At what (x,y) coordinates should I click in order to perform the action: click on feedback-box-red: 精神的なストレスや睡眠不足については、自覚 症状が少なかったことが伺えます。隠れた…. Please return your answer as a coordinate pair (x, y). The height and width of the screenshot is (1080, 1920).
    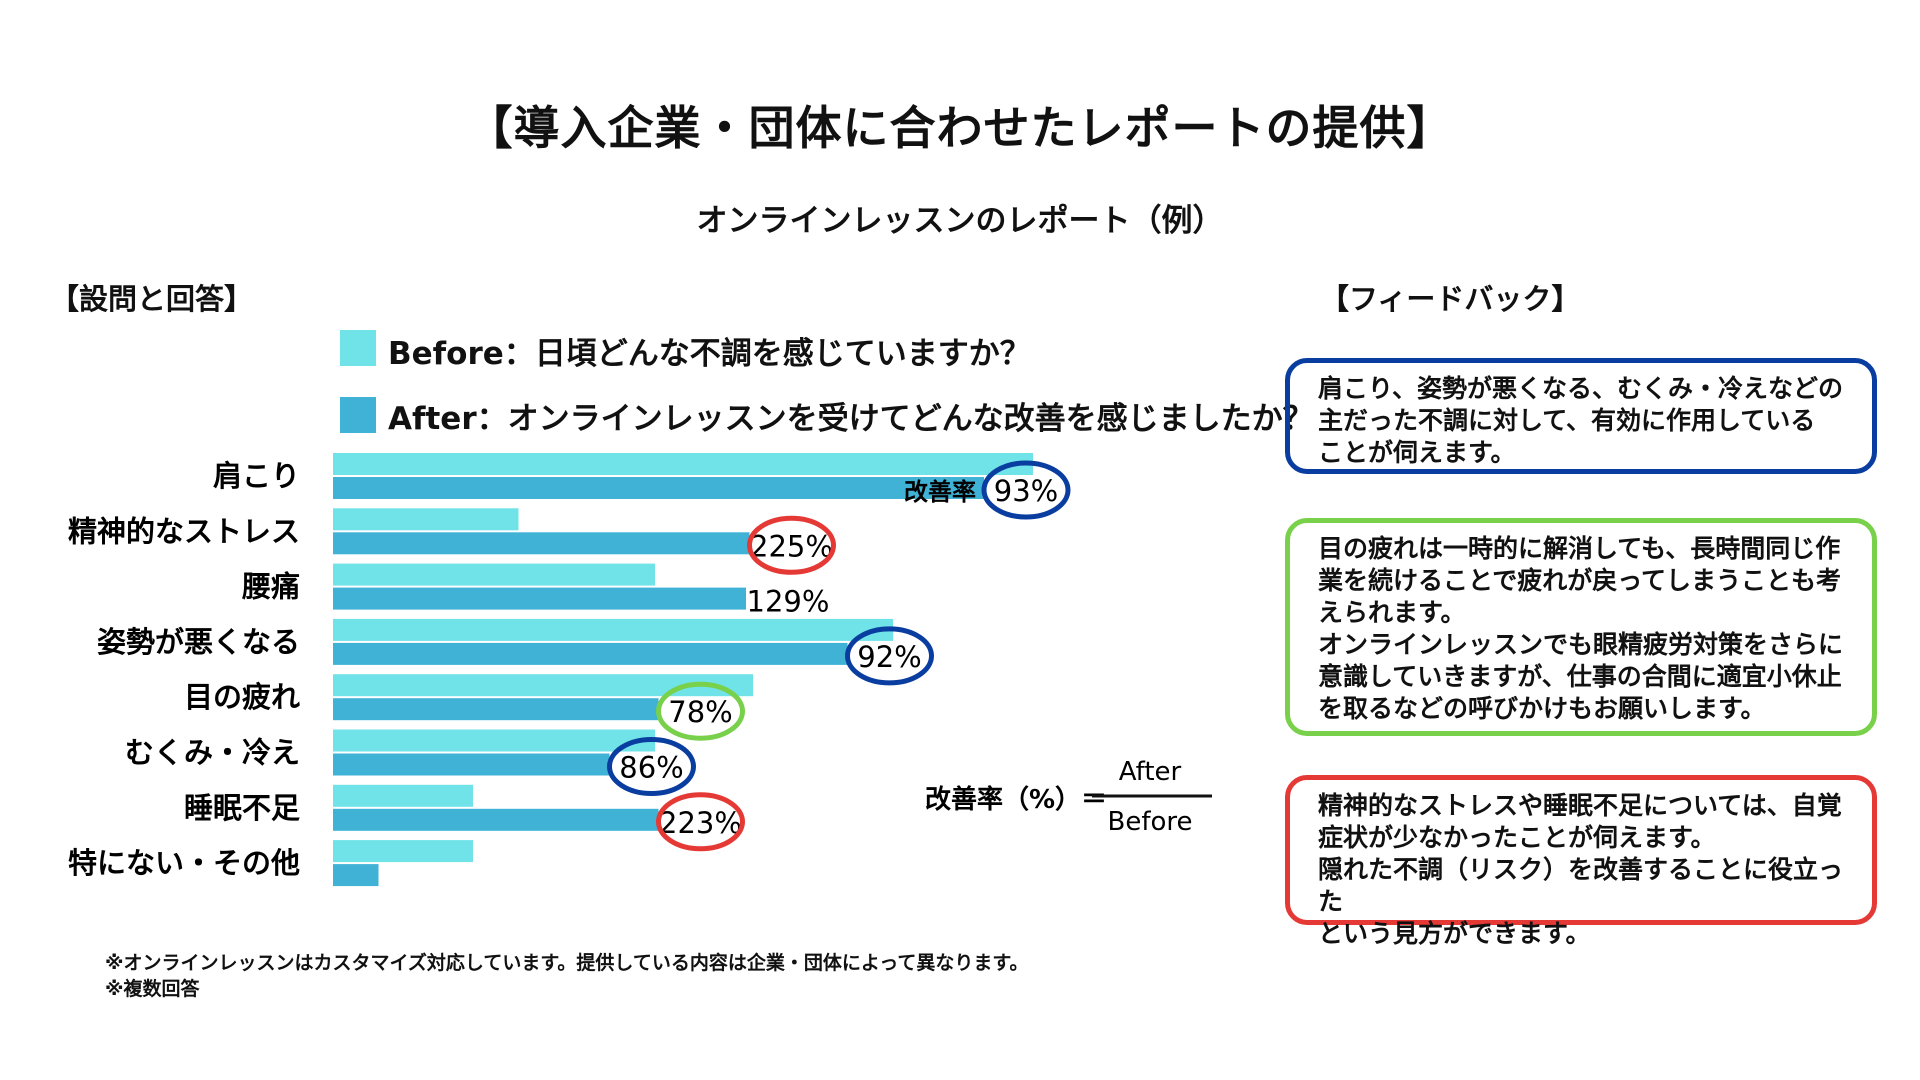
    Looking at the image, I should click on (1581, 861).